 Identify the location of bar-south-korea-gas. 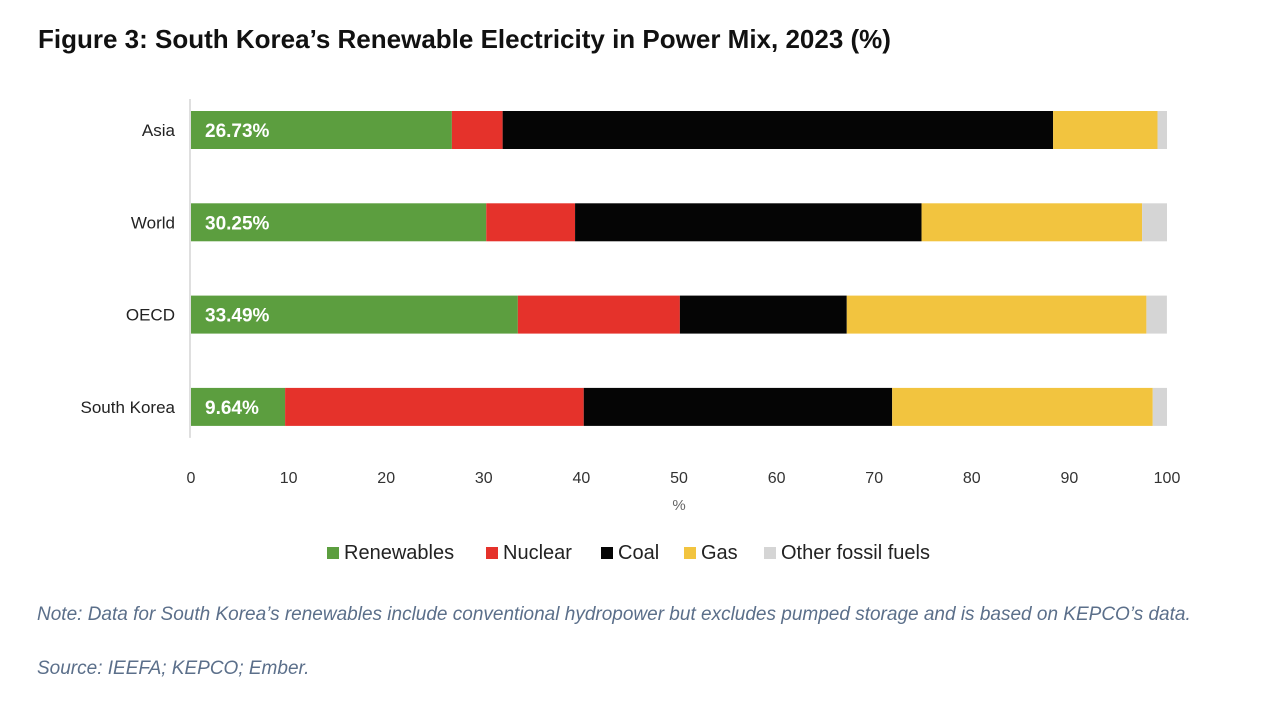
(1022, 406).